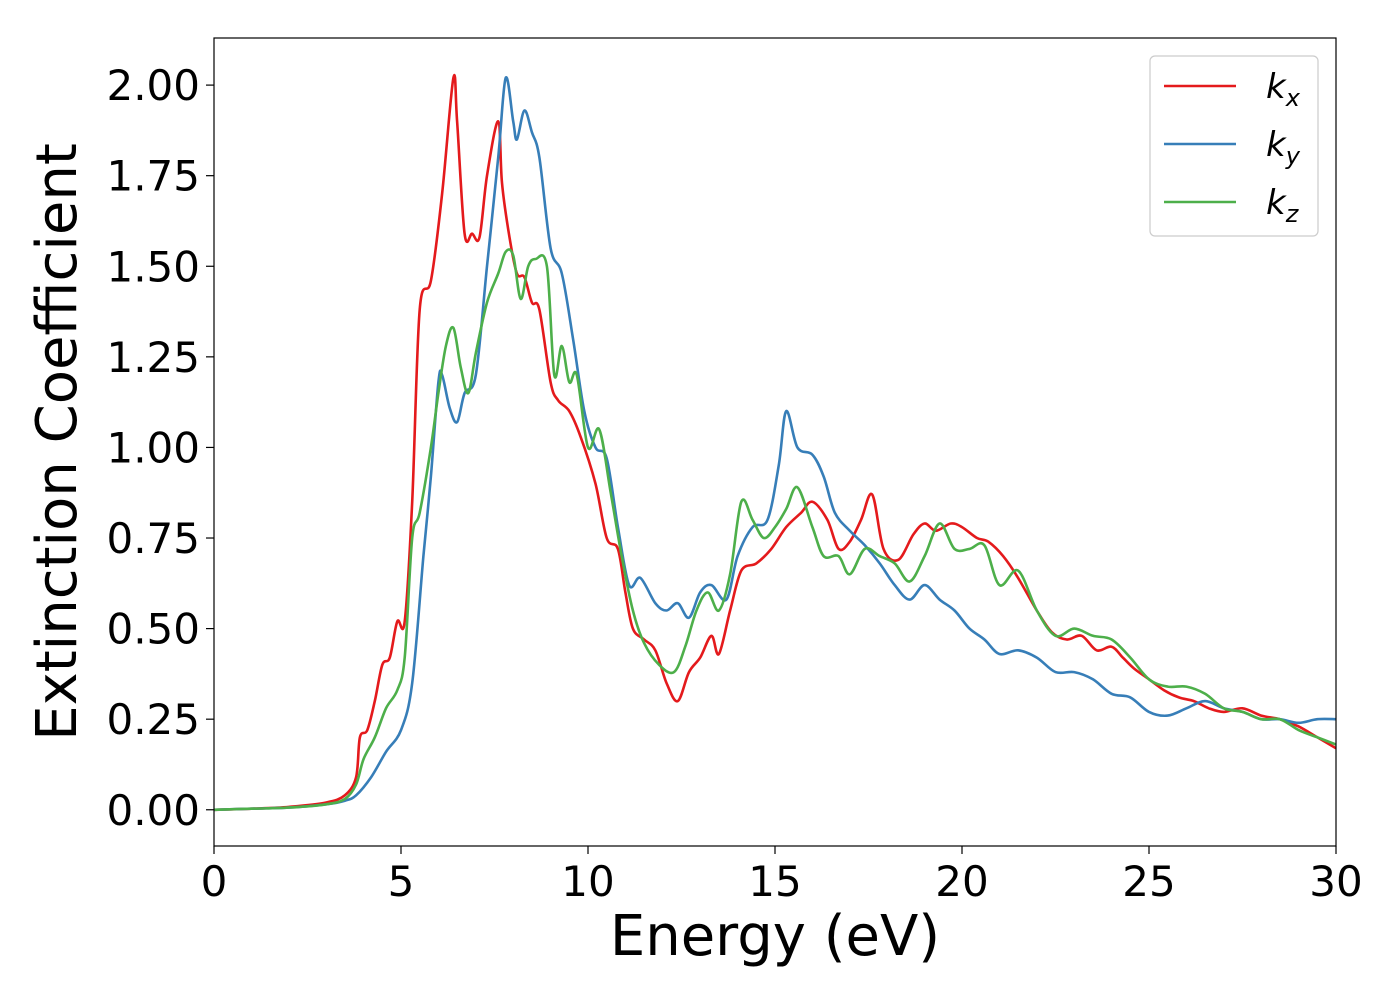  What do you see at coordinates (153, 719) in the screenshot?
I see `y-tick-label: 0.25` at bounding box center [153, 719].